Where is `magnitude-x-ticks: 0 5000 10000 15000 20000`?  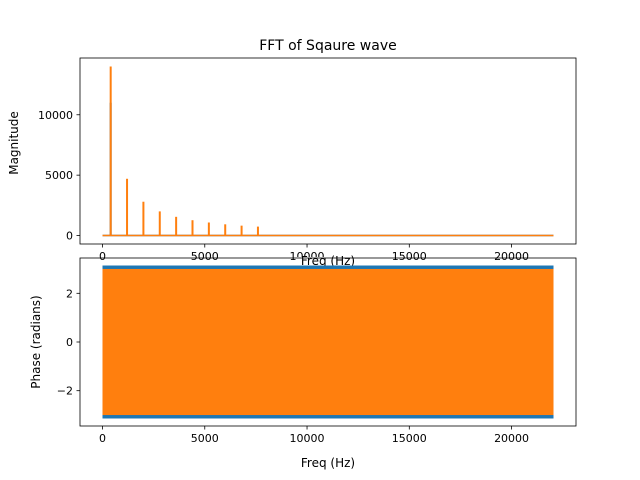
magnitude-x-ticks: 0 5000 10000 15000 20000 is located at coordinates (314, 253).